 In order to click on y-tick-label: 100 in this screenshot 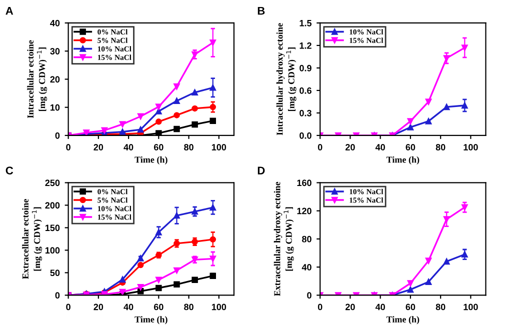, I will do `click(52, 250)`.